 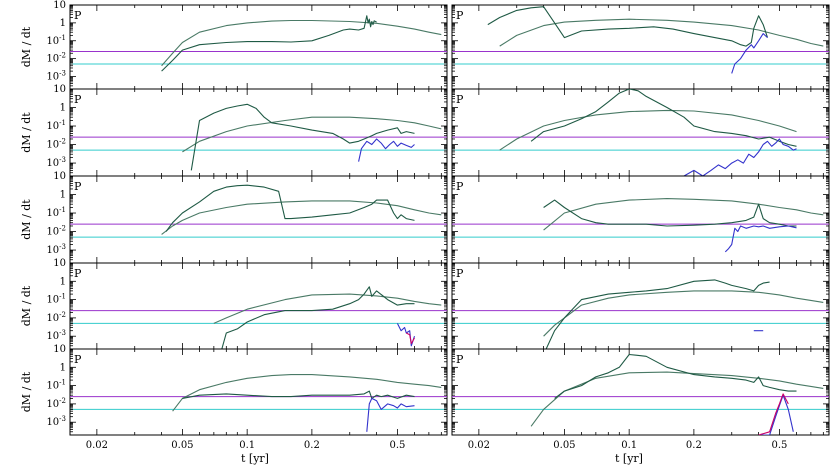 I want to click on x-tick-label: 0.2, so click(x=694, y=445).